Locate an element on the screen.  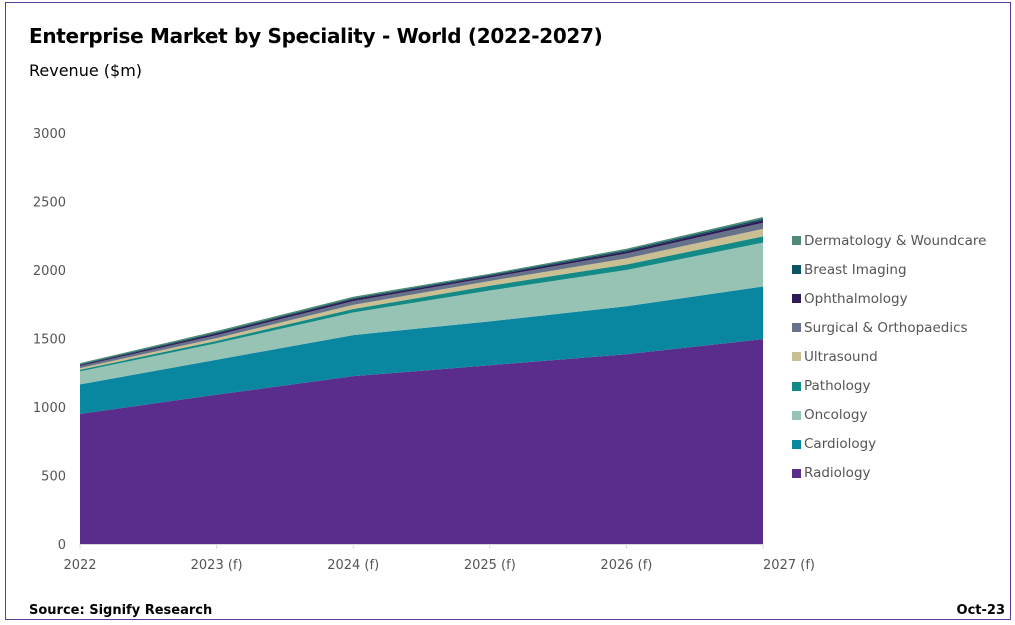
legend-item: Ophthalmology is located at coordinates (889, 298).